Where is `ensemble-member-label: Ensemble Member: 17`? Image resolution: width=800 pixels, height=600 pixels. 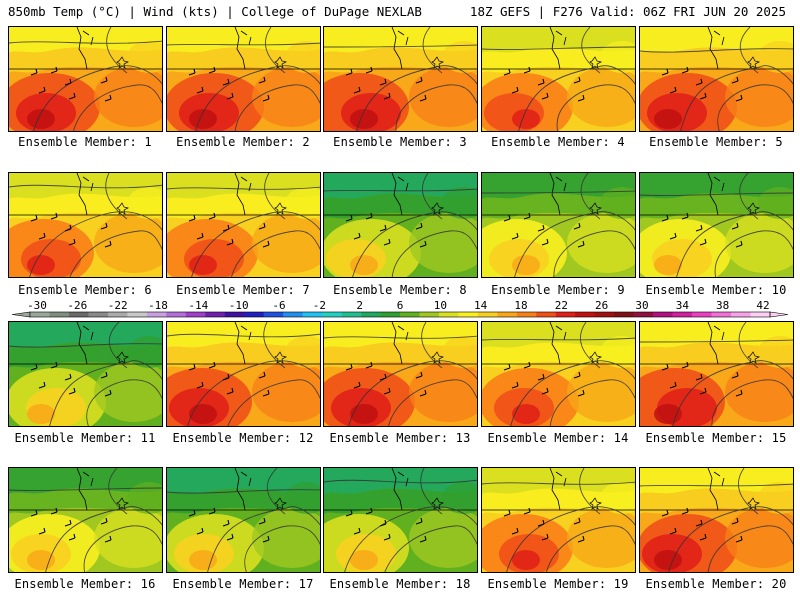
ensemble-member-label: Ensemble Member: 17 is located at coordinates (243, 584).